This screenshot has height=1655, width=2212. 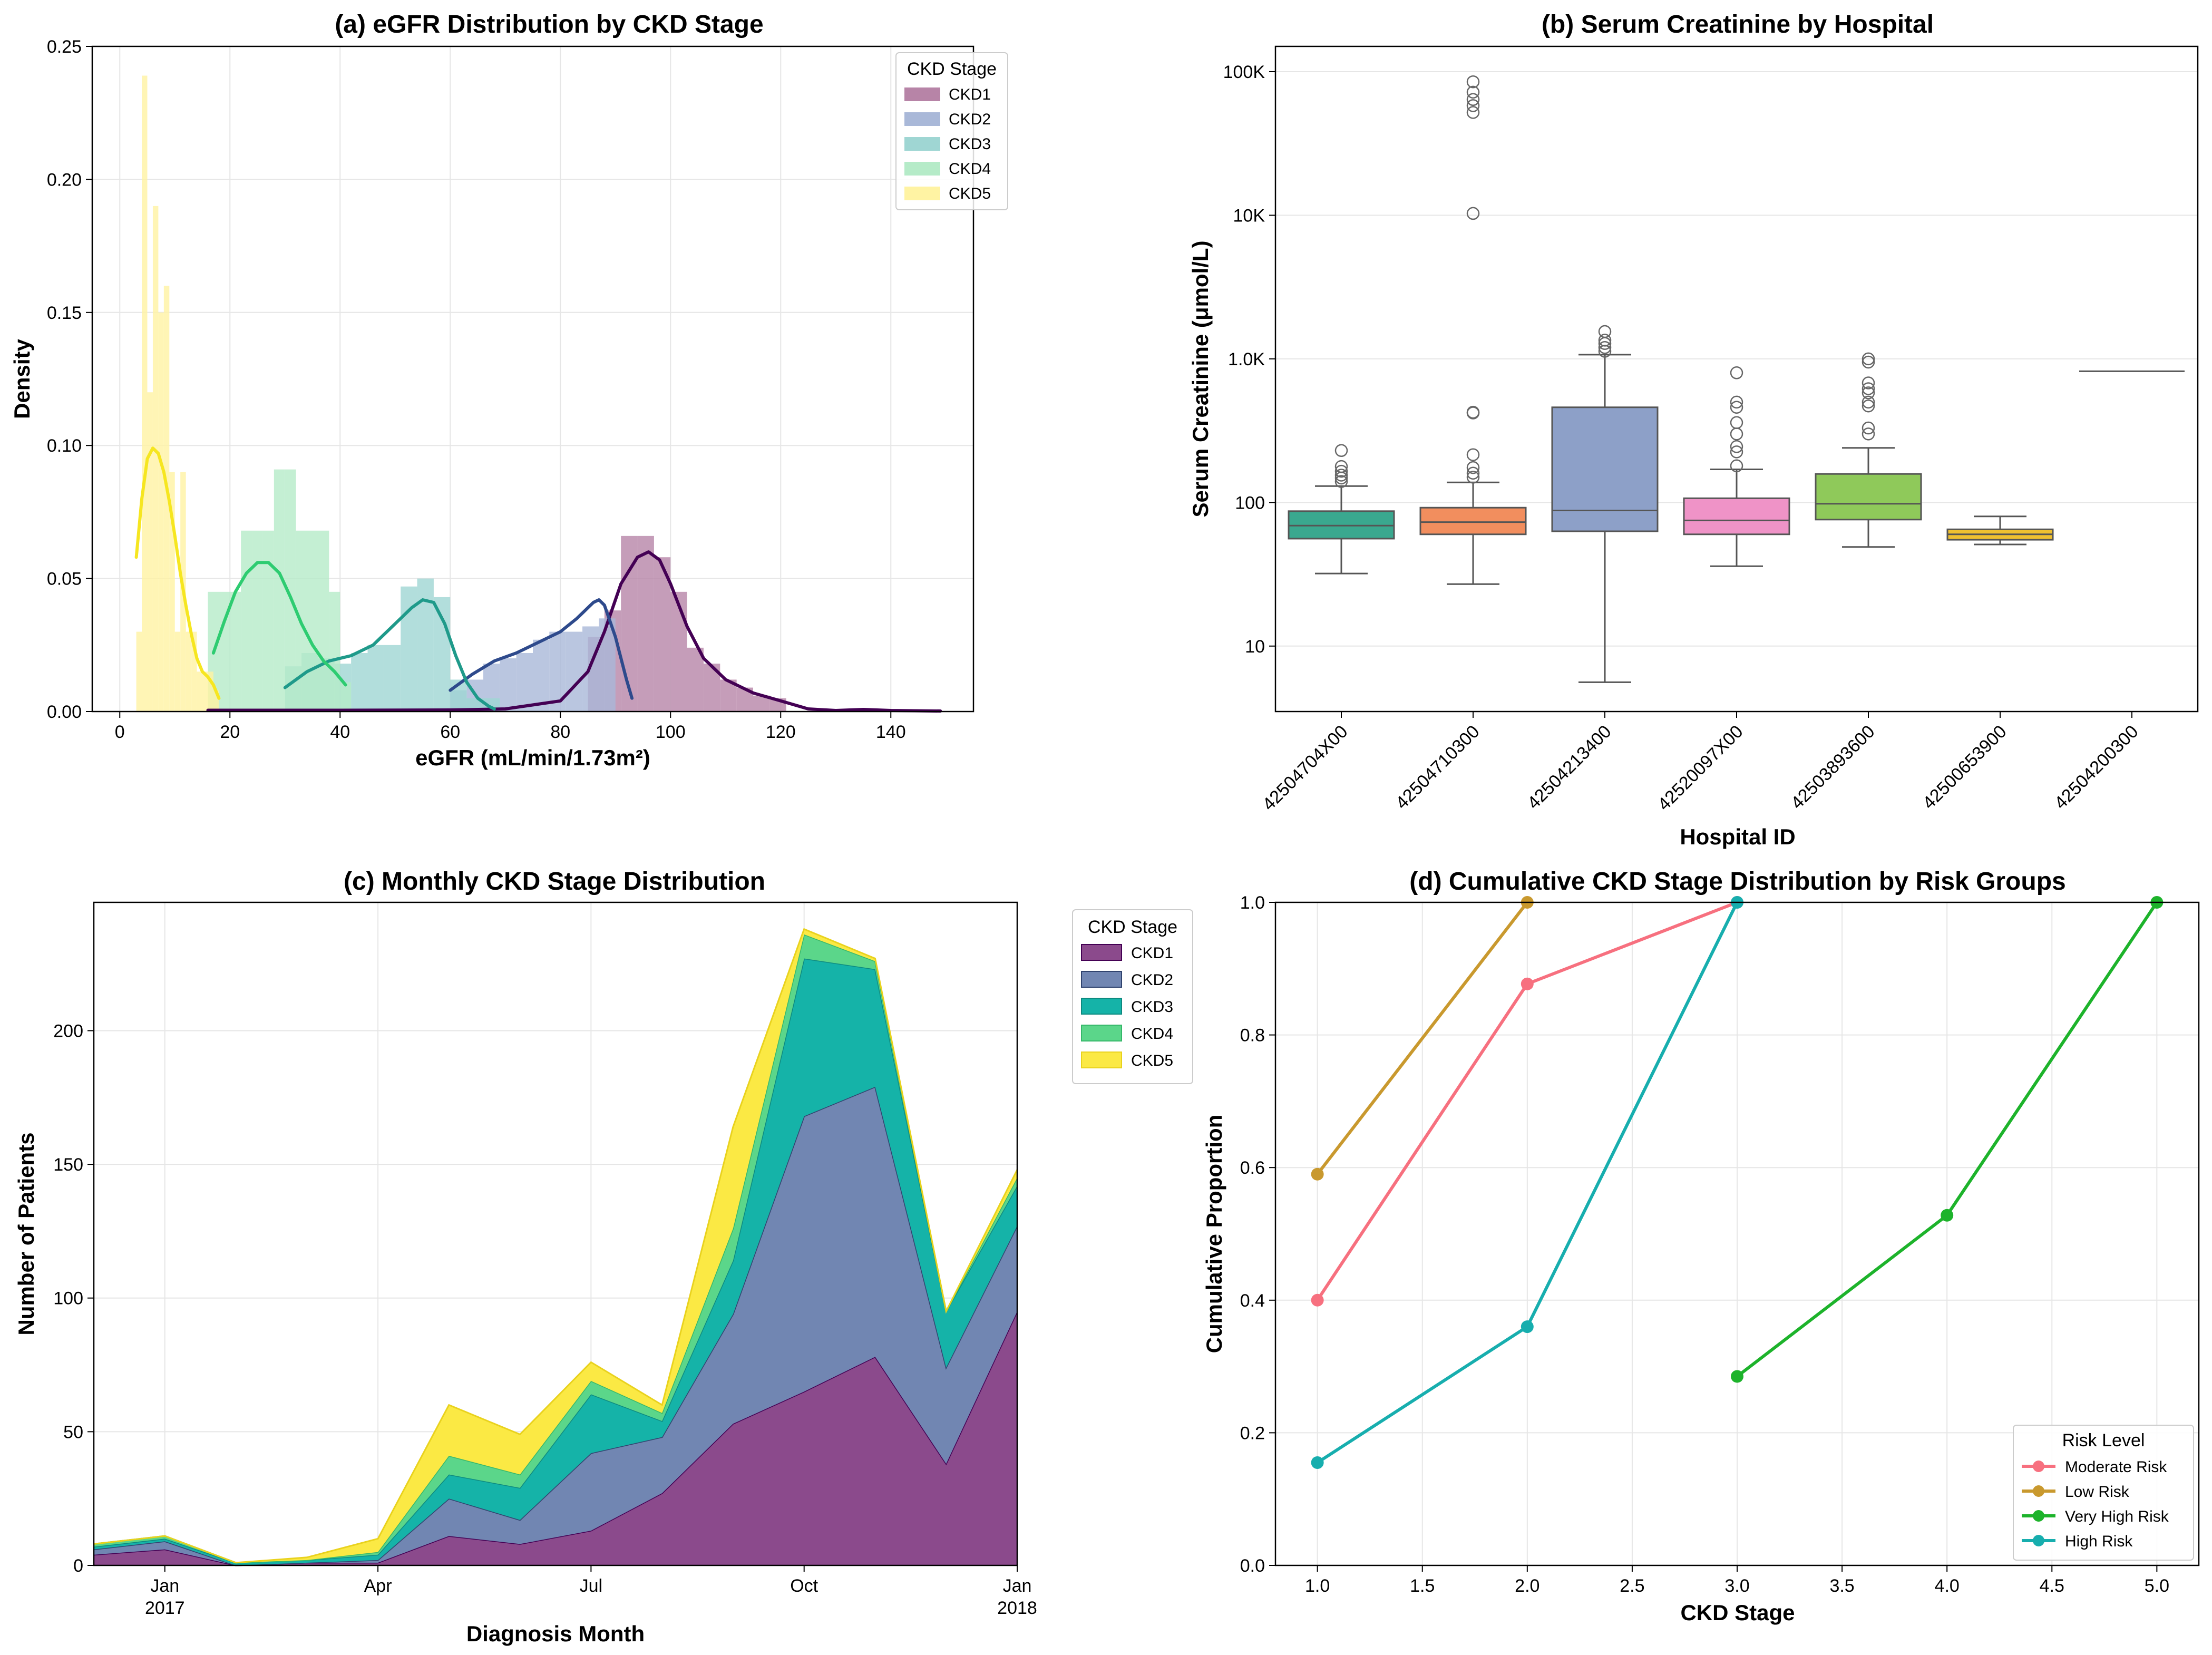 I want to click on panel-a-x-tick-label: 20, so click(x=230, y=732).